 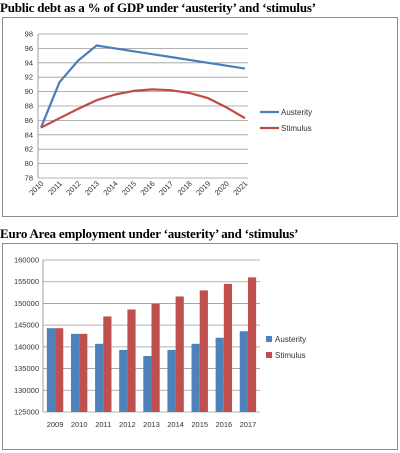 I want to click on series-line-austerity, so click(x=142, y=86).